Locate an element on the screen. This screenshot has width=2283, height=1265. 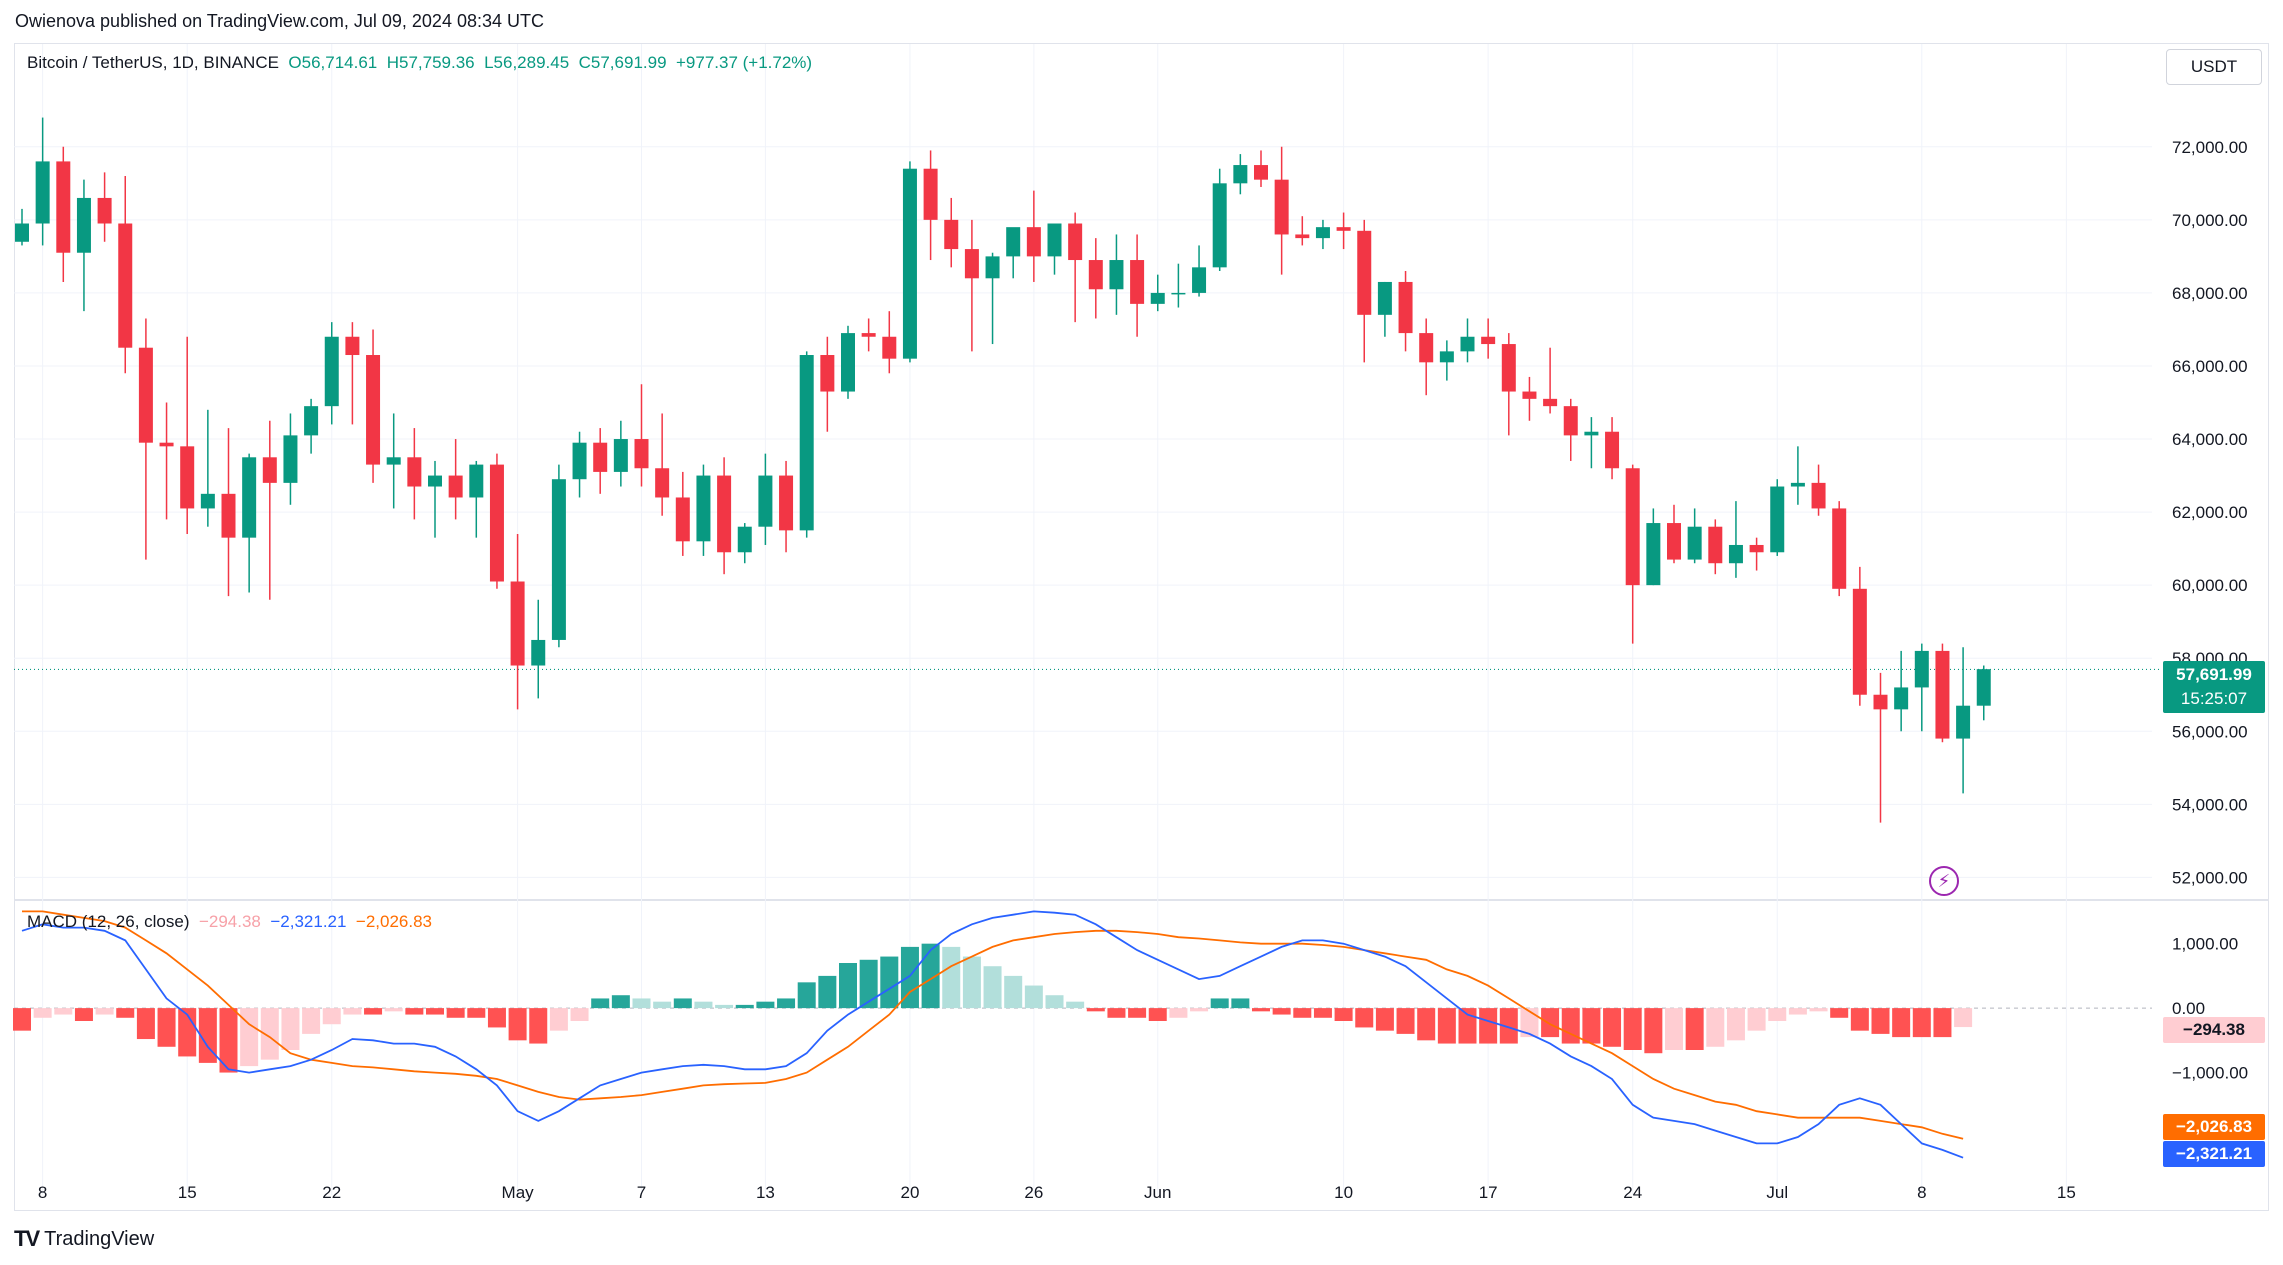
time-tick-label: 15 is located at coordinates (2066, 1192).